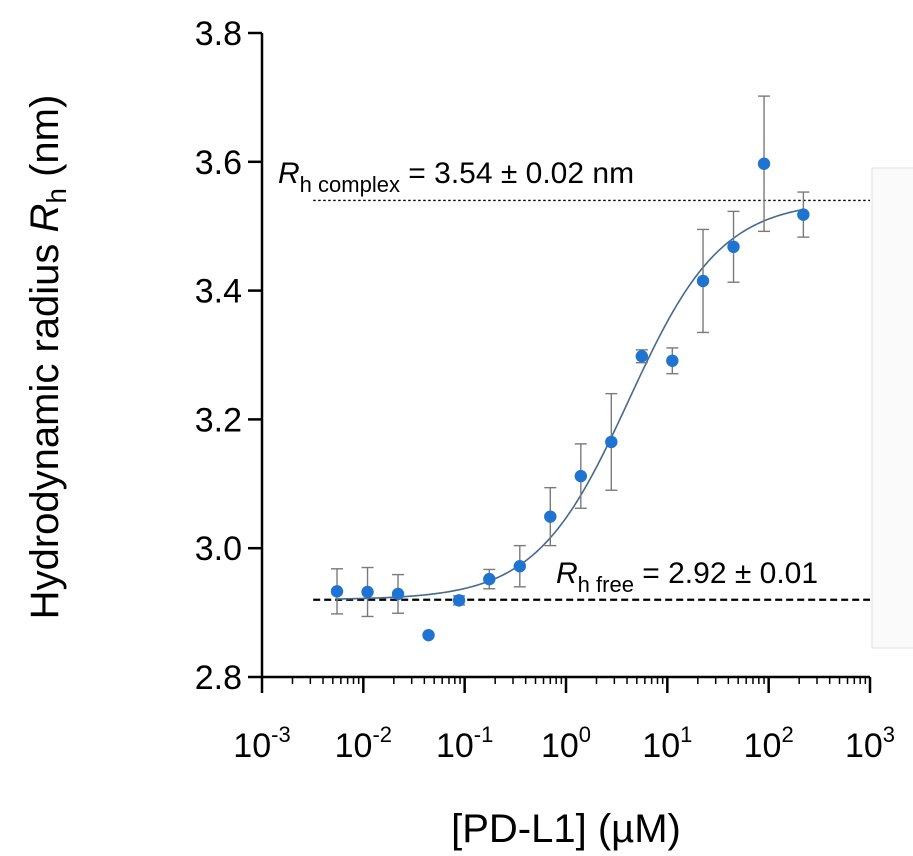 The width and height of the screenshot is (913, 856). I want to click on y-tick-label-1: 2.8, so click(218, 678).